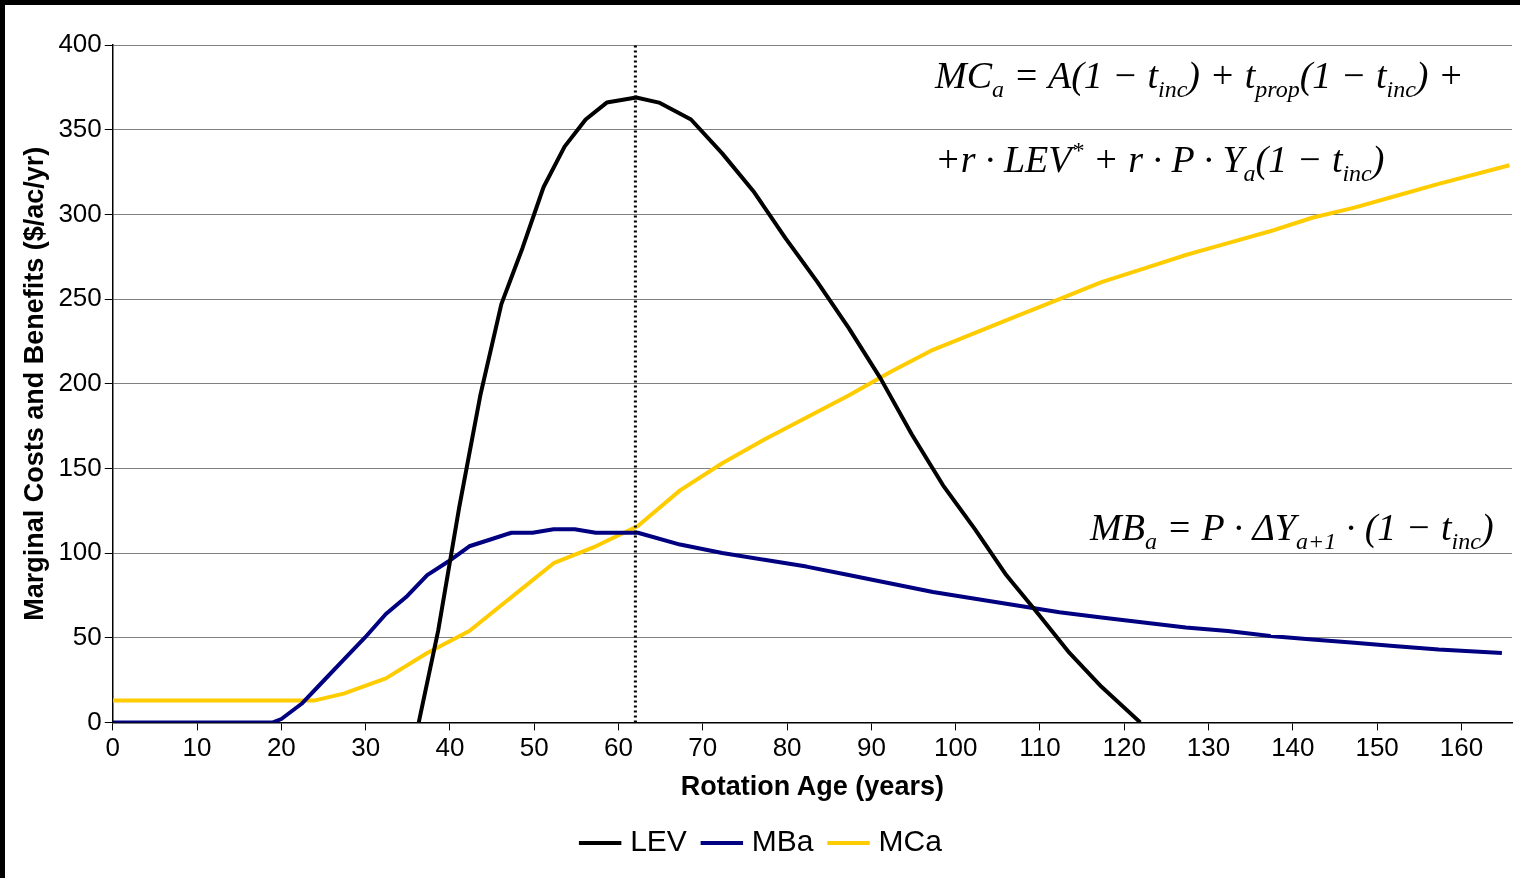 The image size is (1520, 878). Describe the element at coordinates (80, 381) in the screenshot. I see `y-tick-label: 200` at that location.